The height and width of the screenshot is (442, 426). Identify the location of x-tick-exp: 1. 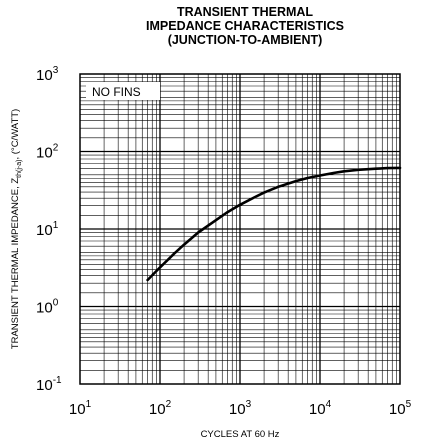
(89, 404).